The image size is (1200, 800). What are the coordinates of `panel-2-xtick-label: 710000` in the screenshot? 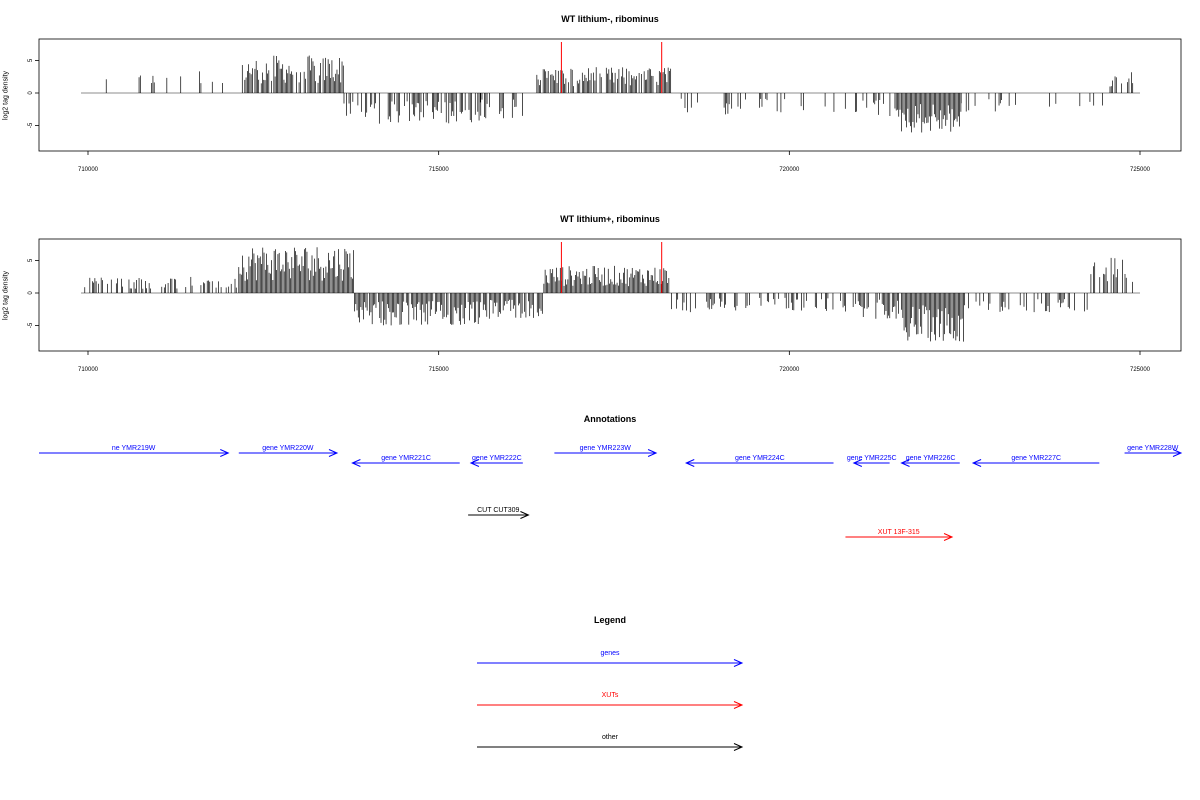 It's located at (88, 370).